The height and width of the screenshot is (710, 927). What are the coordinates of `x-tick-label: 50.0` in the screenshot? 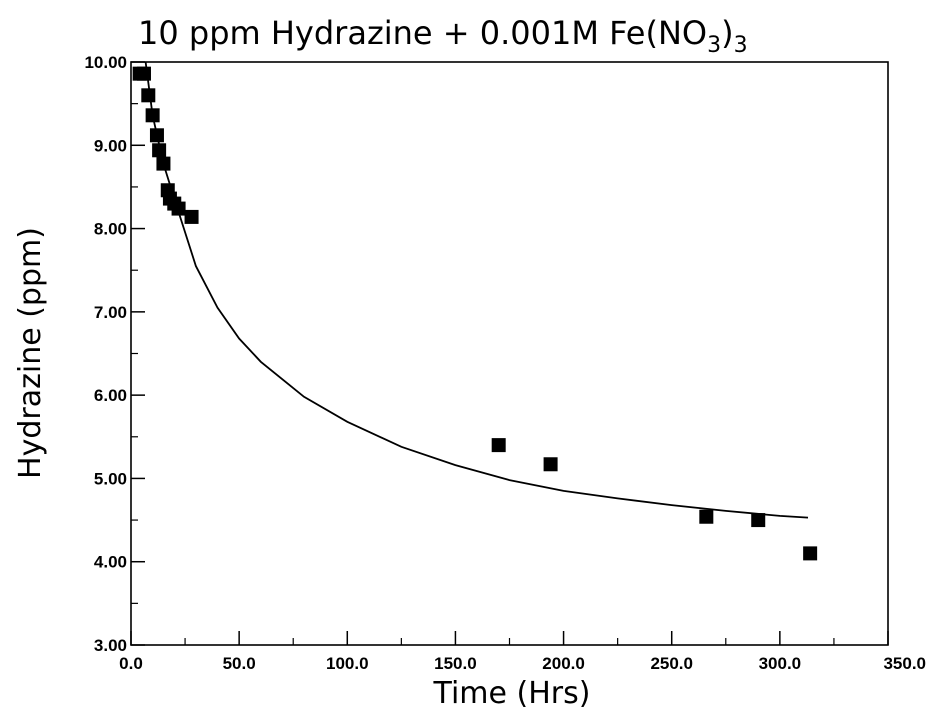 It's located at (239, 663).